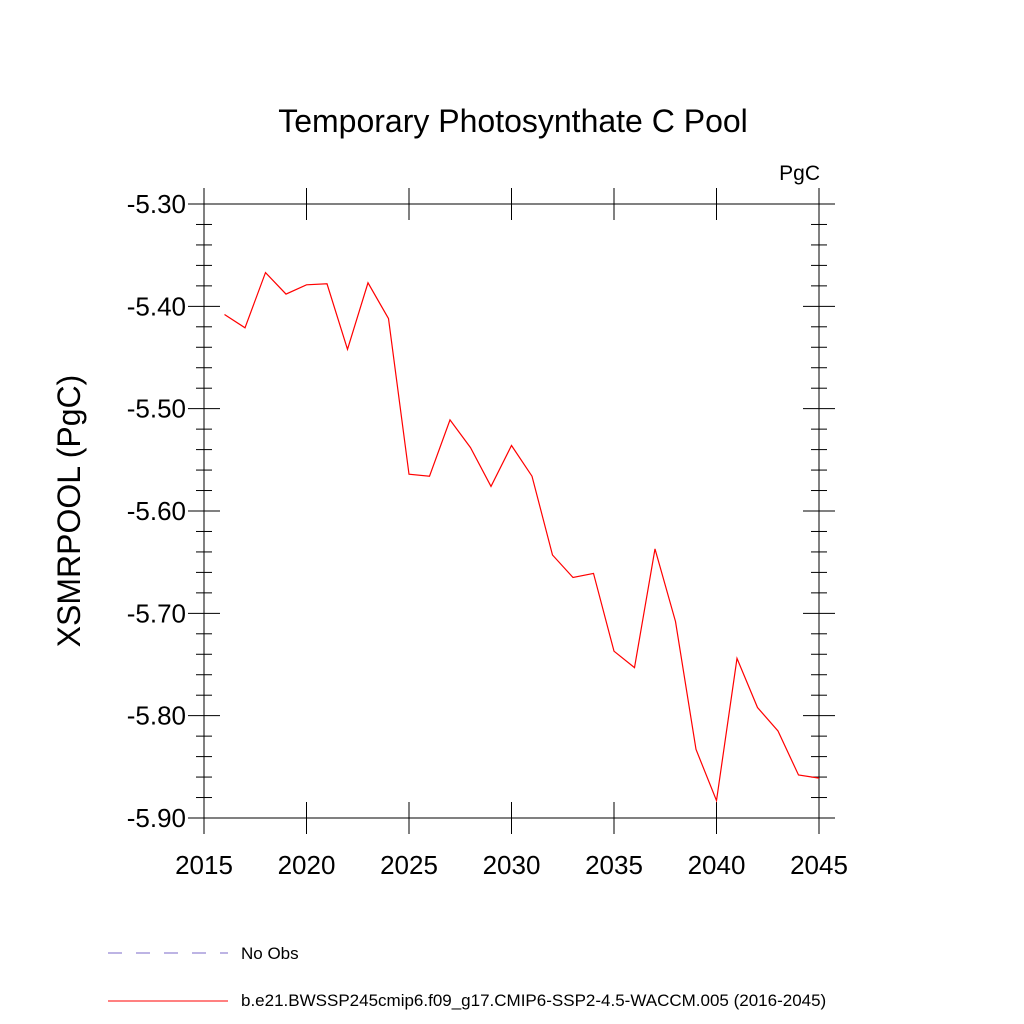 The height and width of the screenshot is (1024, 1024). Describe the element at coordinates (156, 204) in the screenshot. I see `y-tick-label: -5.30` at that location.